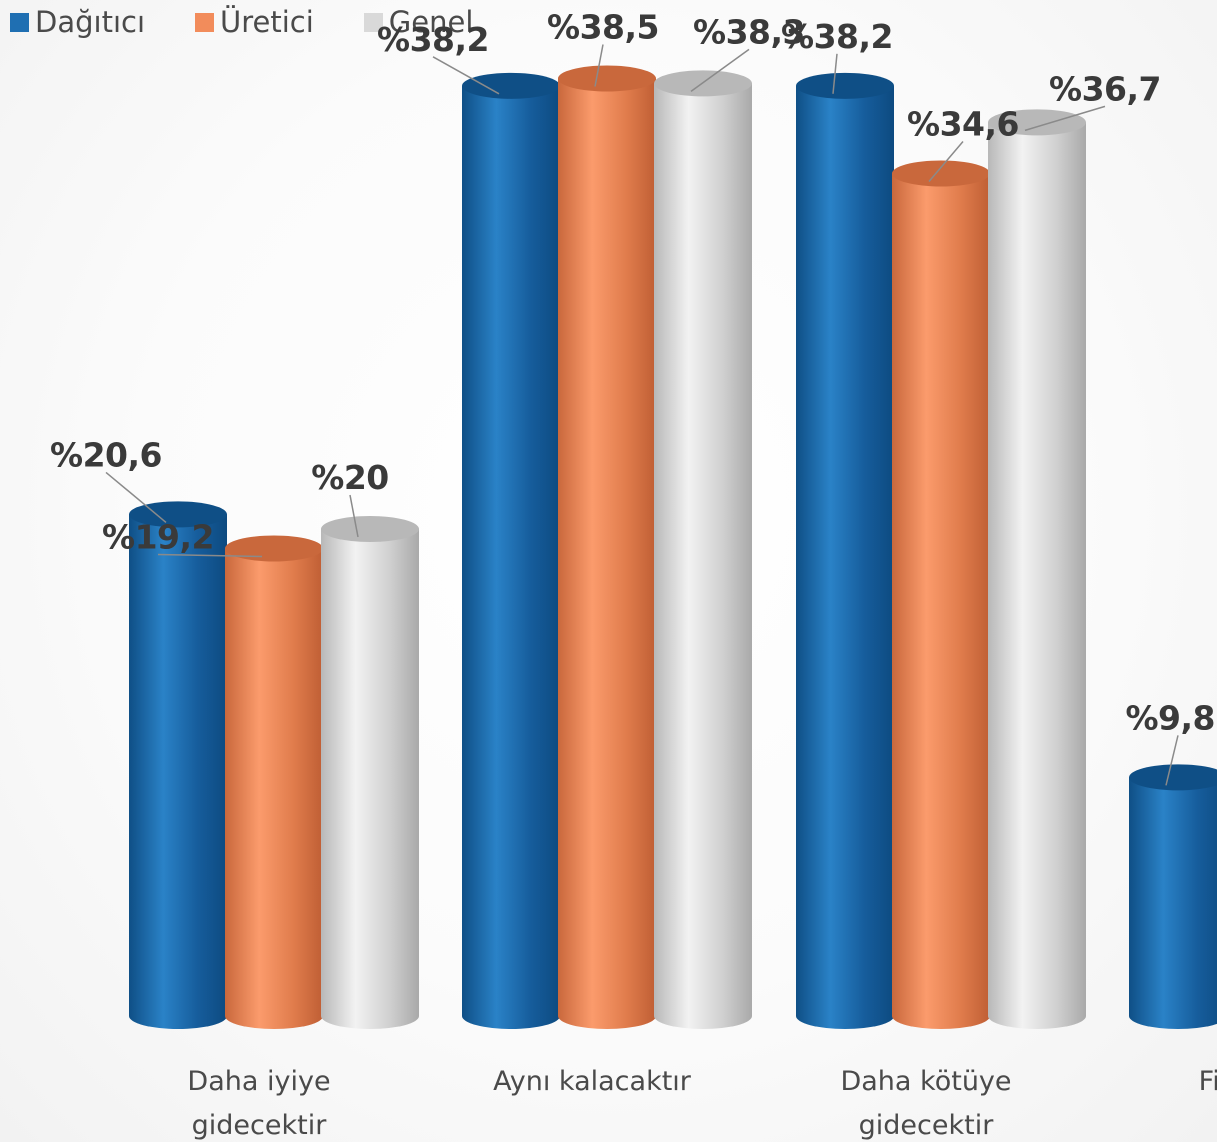 This screenshot has width=1217, height=1142. Describe the element at coordinates (19, 22) in the screenshot. I see `legend-swatch-dagitici` at that location.